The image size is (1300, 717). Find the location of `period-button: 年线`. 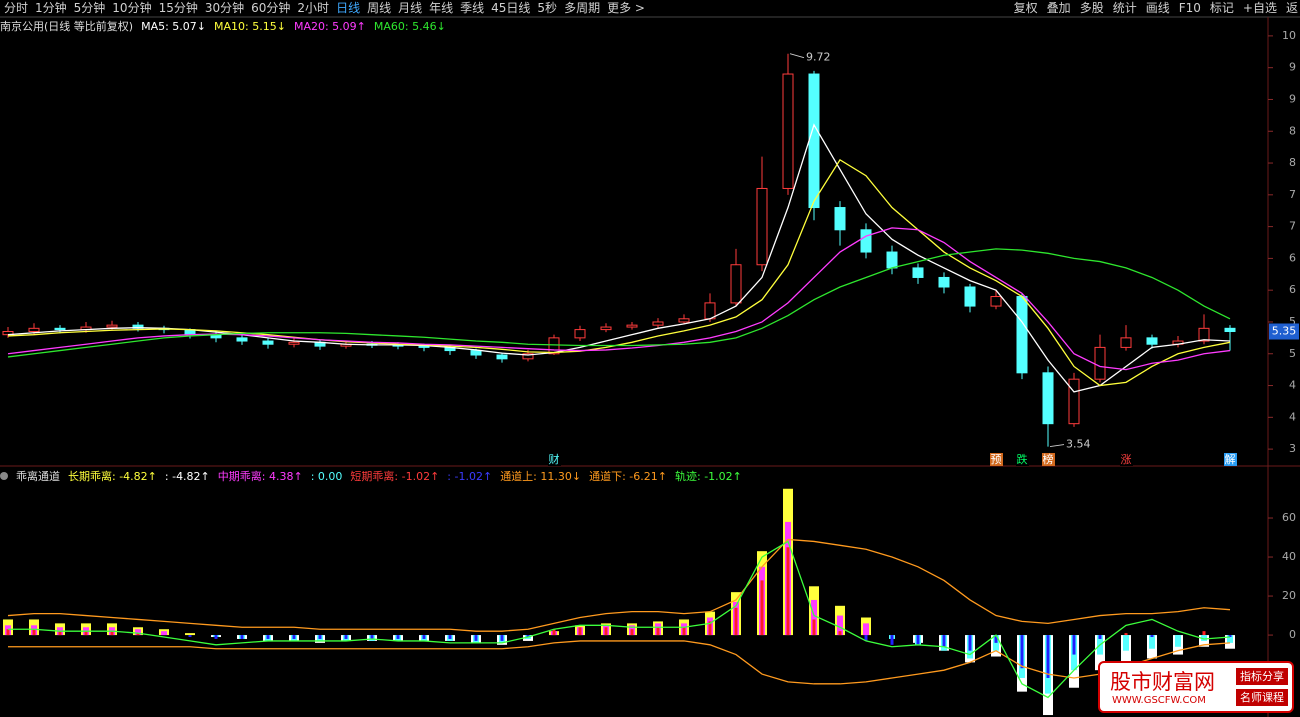

period-button: 年线 is located at coordinates (441, 8).